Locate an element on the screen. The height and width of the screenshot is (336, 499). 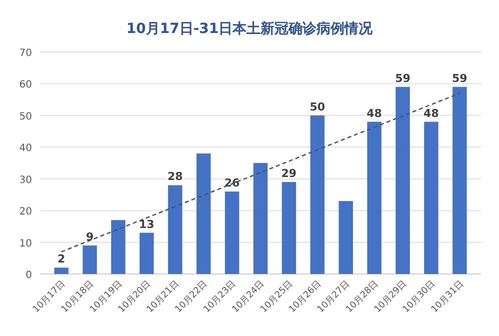
data-label: 9 is located at coordinates (90, 237).